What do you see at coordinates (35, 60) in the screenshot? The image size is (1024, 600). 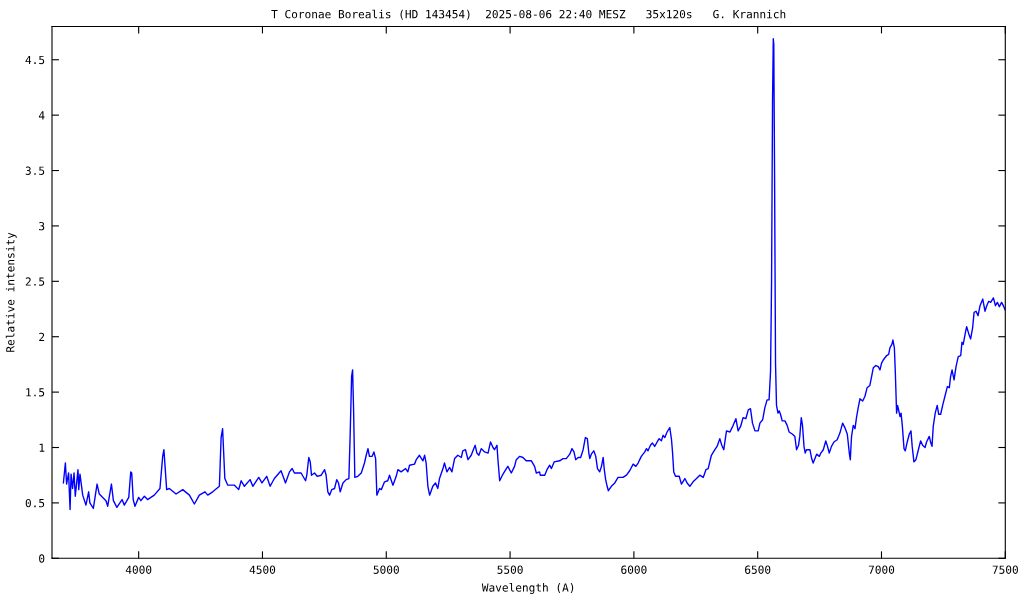 I see `y-tick-label: 4.5` at bounding box center [35, 60].